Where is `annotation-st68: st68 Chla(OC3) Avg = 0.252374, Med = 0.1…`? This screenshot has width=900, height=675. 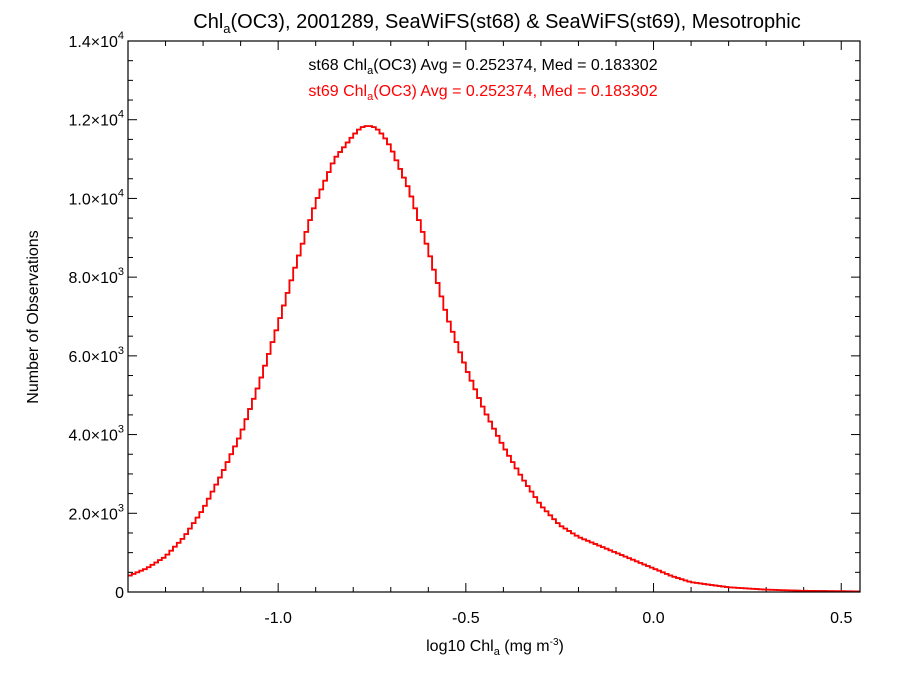
annotation-st68: st68 Chla(OC3) Avg = 0.252374, Med = 0.1… is located at coordinates (482, 67).